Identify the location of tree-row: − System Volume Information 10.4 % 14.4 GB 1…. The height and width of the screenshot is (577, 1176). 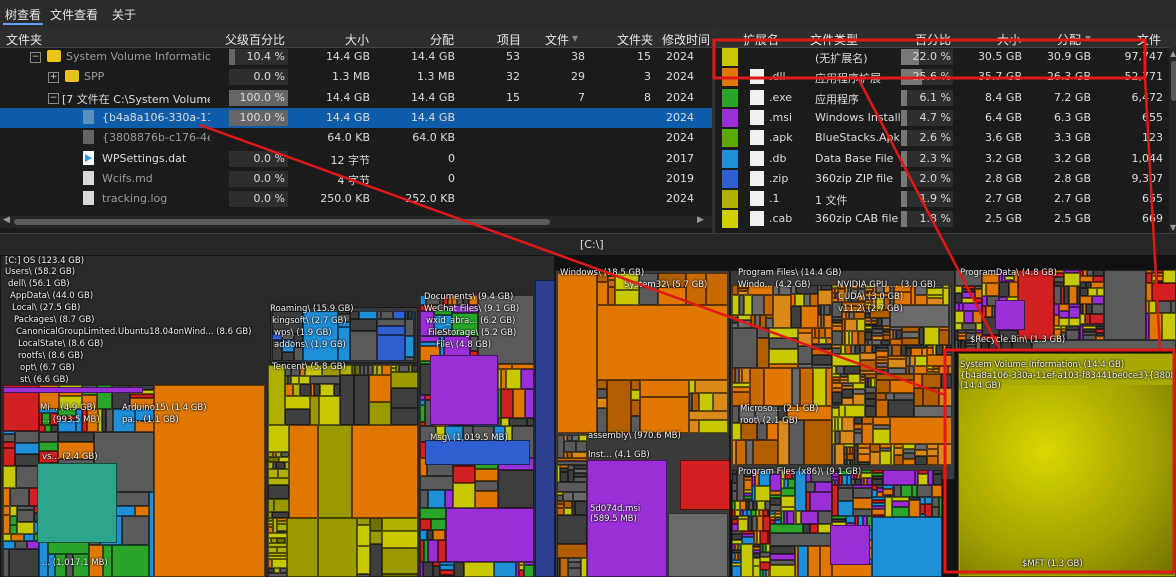
(356, 57).